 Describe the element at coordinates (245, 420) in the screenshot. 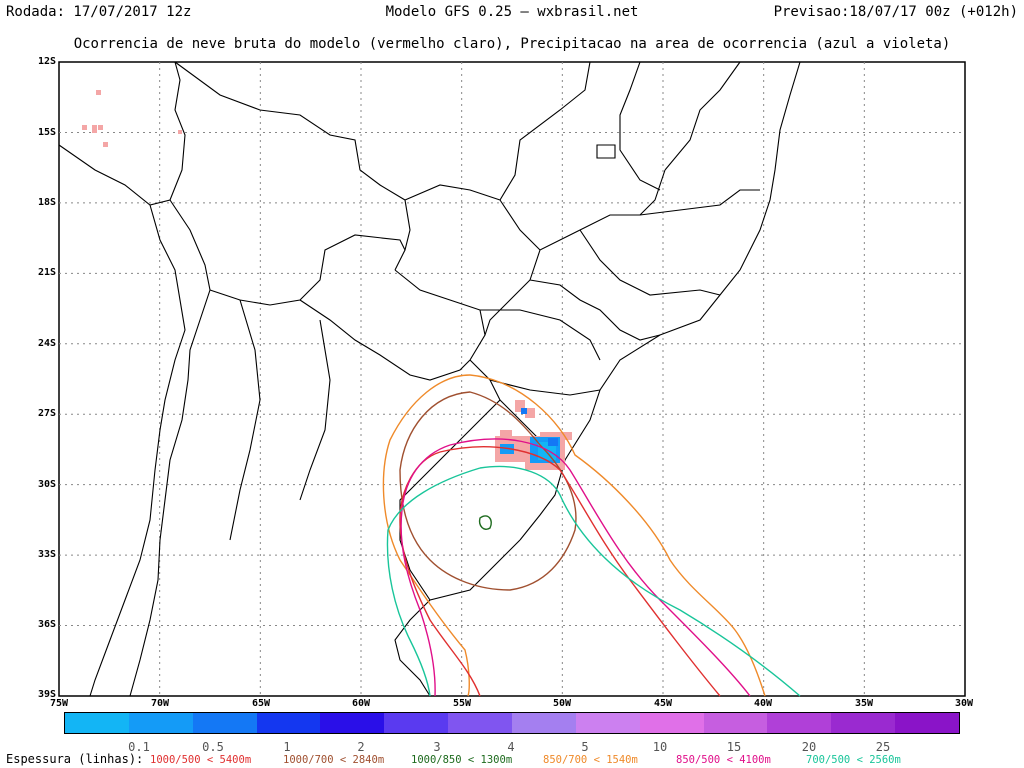

I see `argentina-province-b` at that location.